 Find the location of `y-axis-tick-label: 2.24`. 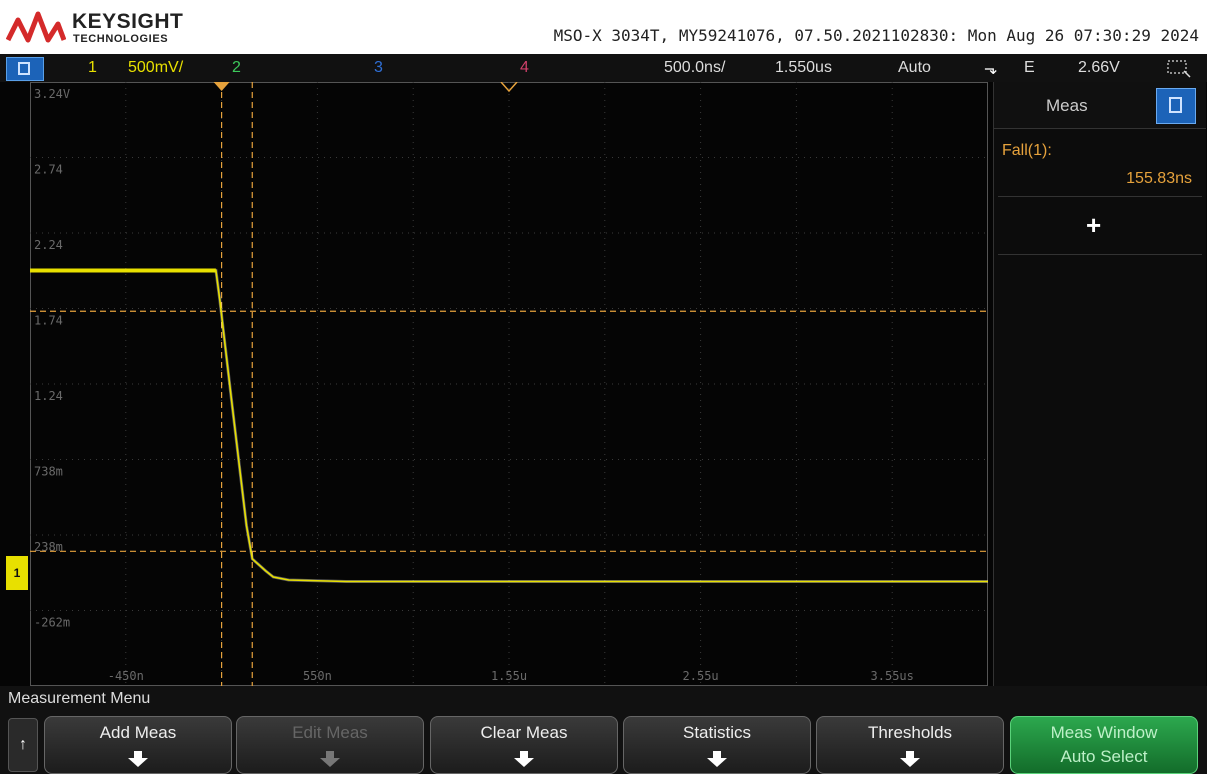

y-axis-tick-label: 2.24 is located at coordinates (48, 245).